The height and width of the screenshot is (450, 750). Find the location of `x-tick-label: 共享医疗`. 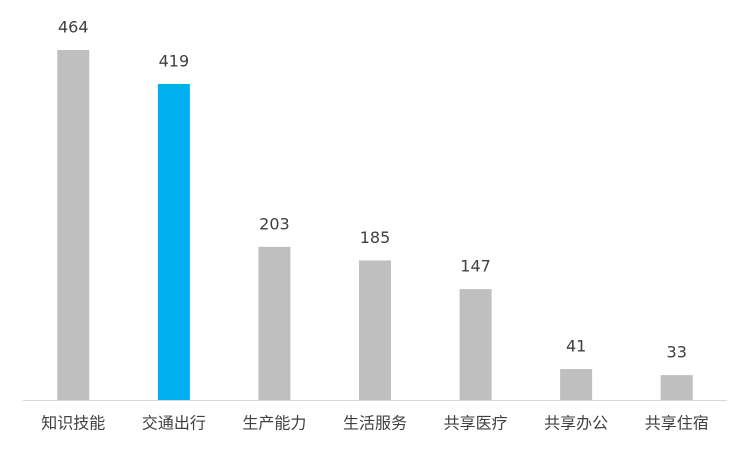

x-tick-label: 共享医疗 is located at coordinates (476, 423).